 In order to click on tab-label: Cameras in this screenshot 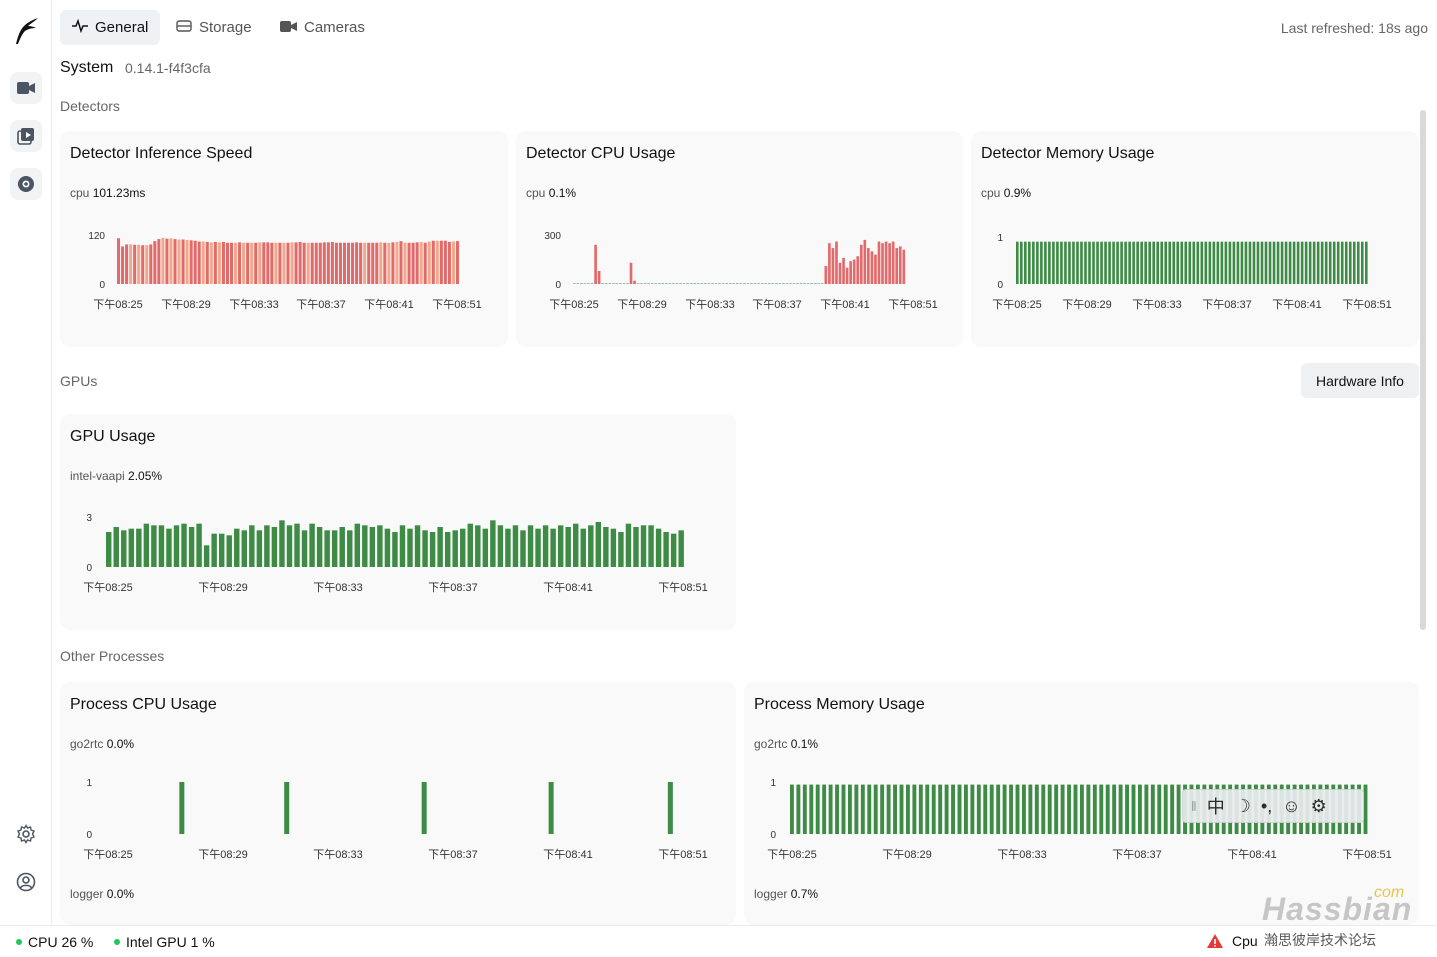, I will do `click(334, 27)`.